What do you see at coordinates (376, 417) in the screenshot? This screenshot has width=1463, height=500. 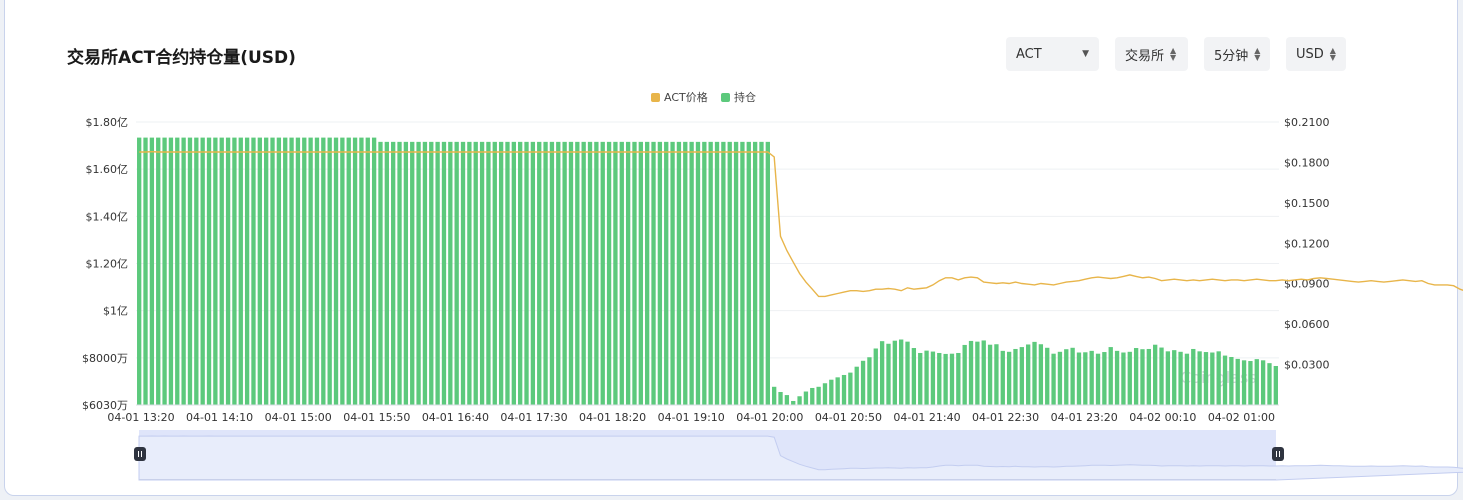 I see `x-tick-label: 04-01 15:50` at bounding box center [376, 417].